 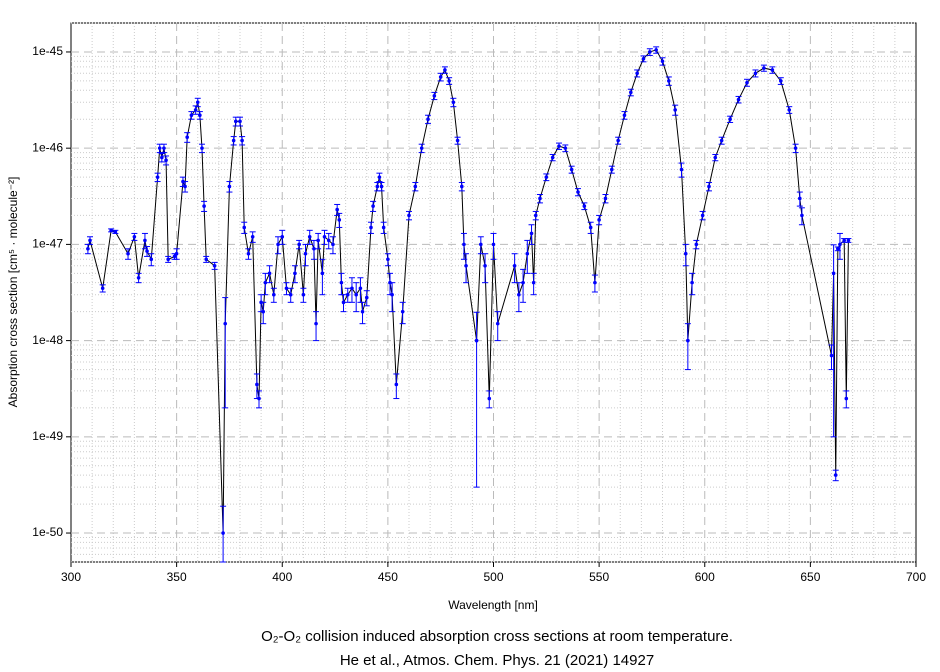 What do you see at coordinates (599, 577) in the screenshot?
I see `x-tick-label: 550` at bounding box center [599, 577].